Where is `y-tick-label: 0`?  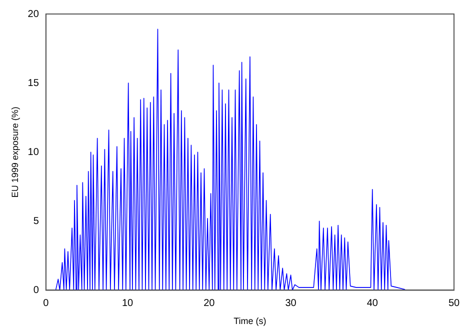 y-tick-label: 0 is located at coordinates (36, 290).